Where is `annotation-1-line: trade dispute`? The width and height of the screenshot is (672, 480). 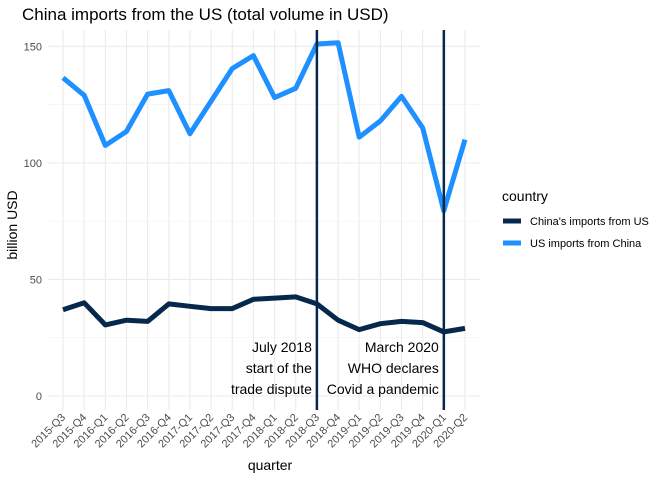 annotation-1-line: trade dispute is located at coordinates (271, 389).